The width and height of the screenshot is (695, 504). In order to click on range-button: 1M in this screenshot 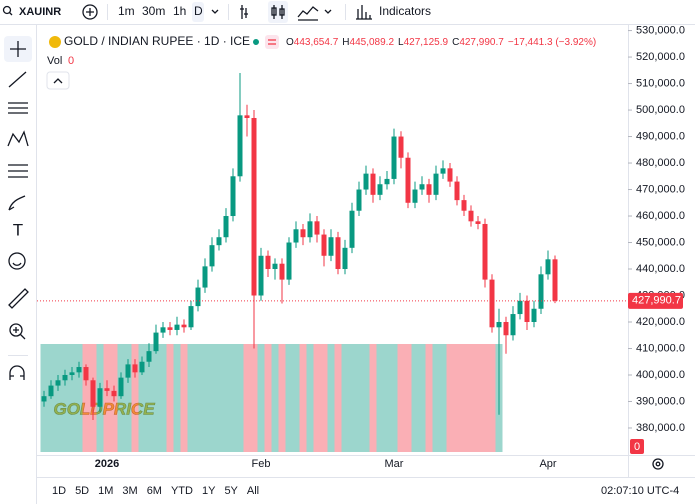, I will do `click(105, 491)`.